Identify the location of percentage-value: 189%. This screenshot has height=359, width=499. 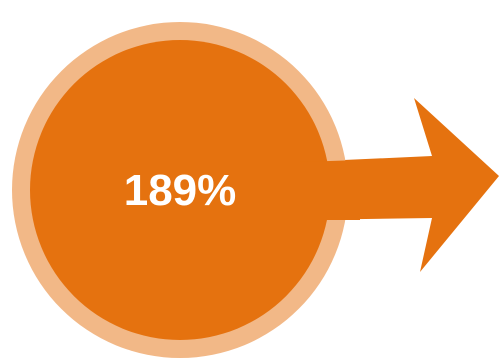
(180, 190).